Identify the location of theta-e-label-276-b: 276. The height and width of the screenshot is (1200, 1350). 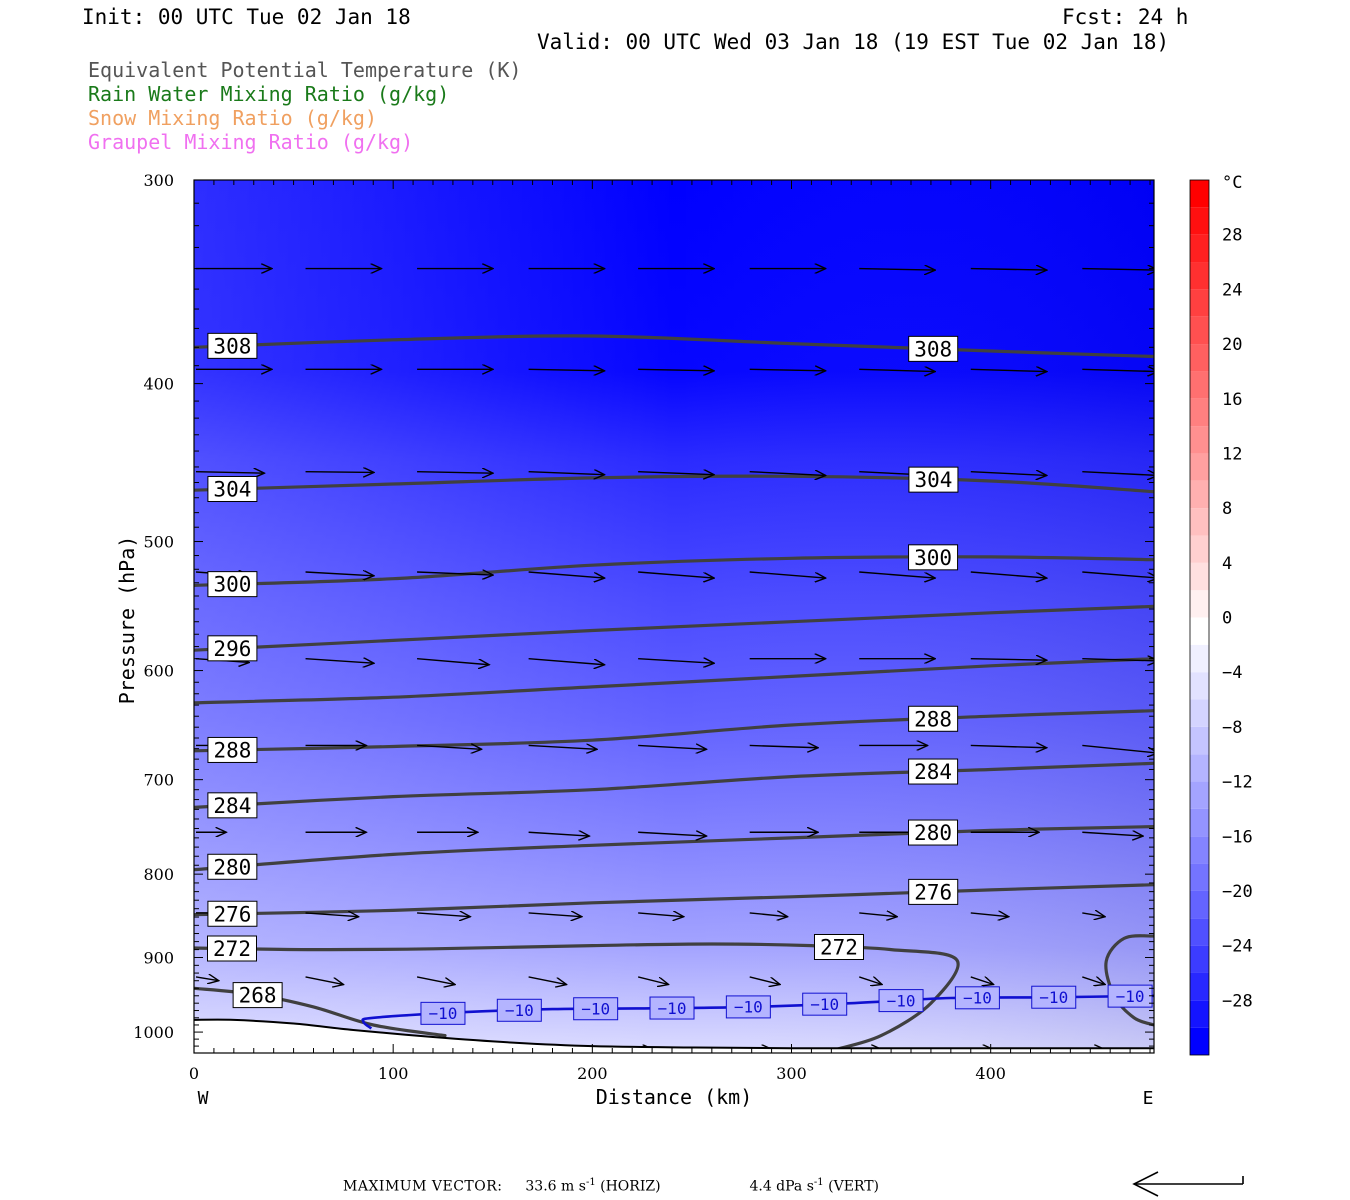
(933, 891).